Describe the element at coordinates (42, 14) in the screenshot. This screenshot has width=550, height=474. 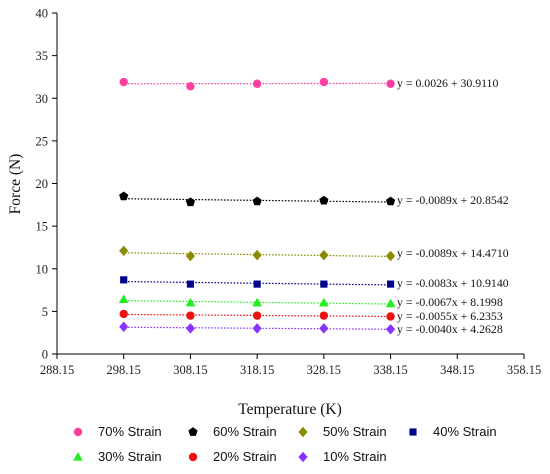
I see `y-tick-label: 40` at that location.